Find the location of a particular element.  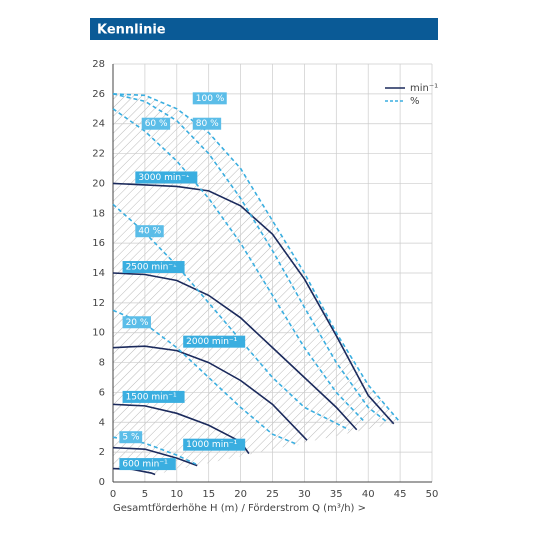

y-tick-label: 16 is located at coordinates (98, 243).